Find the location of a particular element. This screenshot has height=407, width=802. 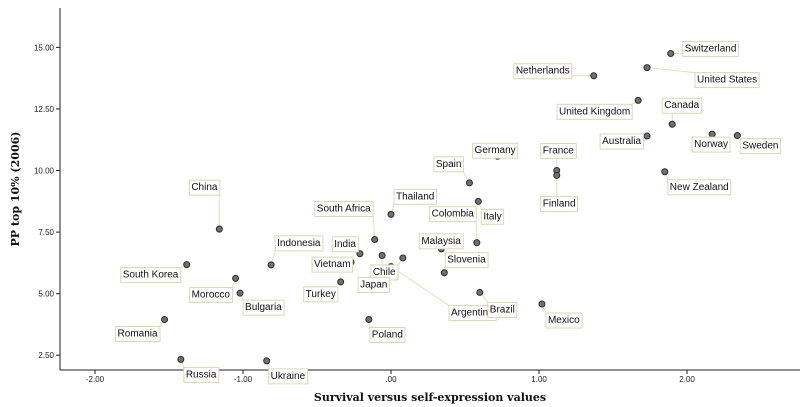

point-label-box-romania is located at coordinates (138, 334).